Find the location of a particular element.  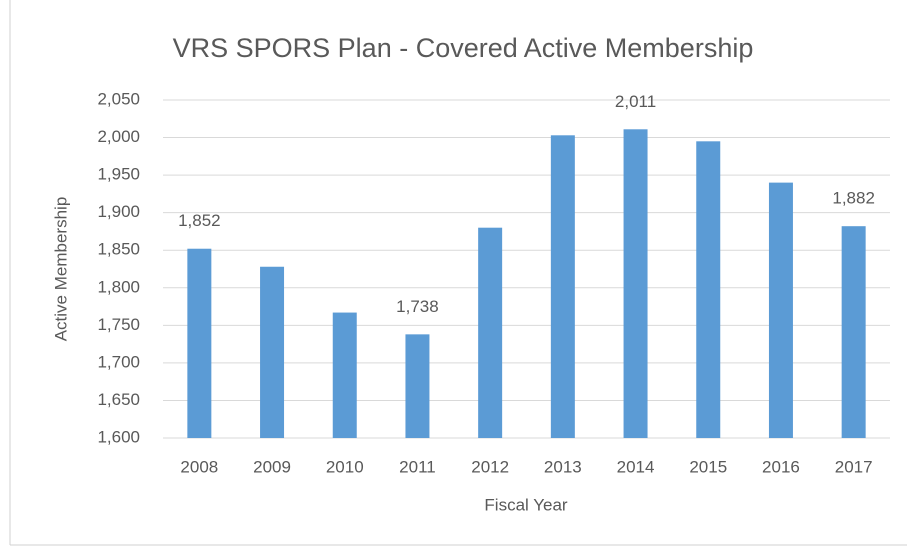

x-tick-label: 2017 is located at coordinates (854, 466).